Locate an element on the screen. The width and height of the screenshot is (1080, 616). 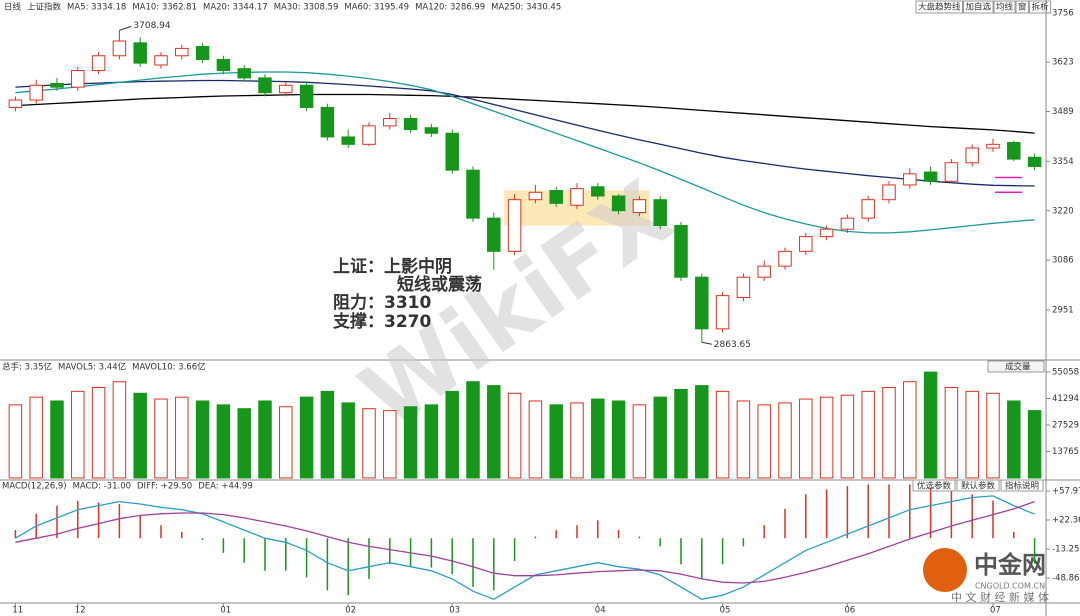
x-tick-label: 06 is located at coordinates (849, 611).